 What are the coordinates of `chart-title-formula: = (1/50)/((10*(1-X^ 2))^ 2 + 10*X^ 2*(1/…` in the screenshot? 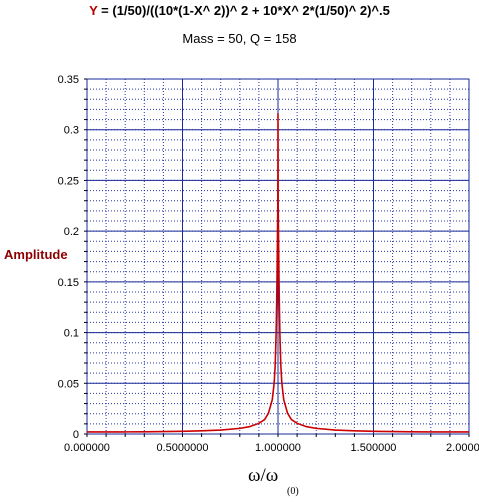 It's located at (243, 10).